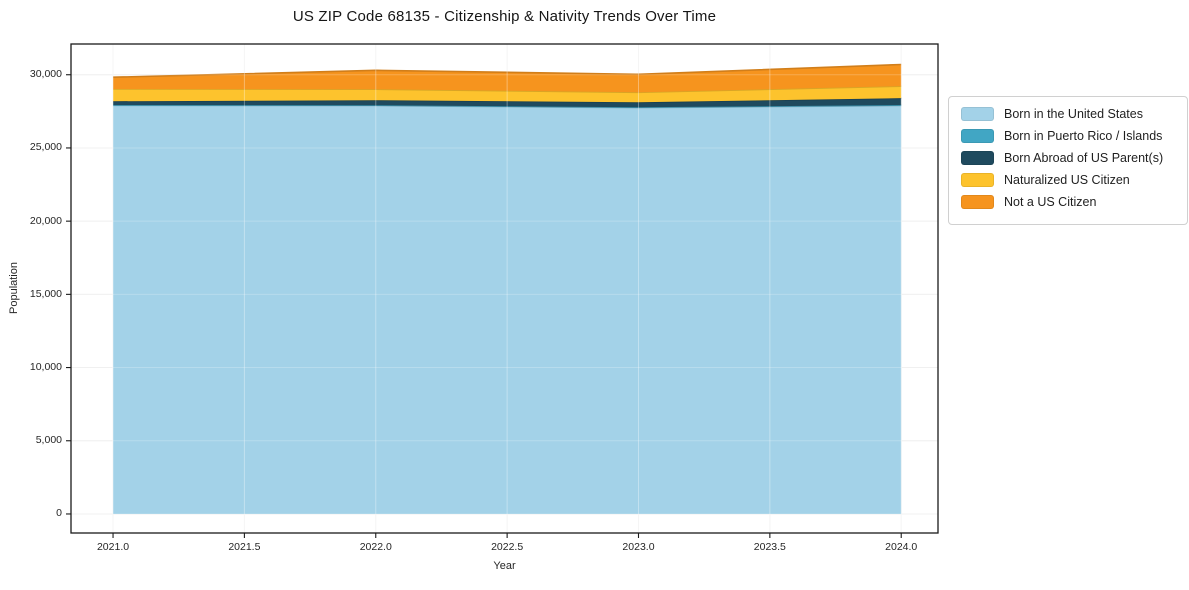 This screenshot has width=1189, height=590. I want to click on y-tick-label: 30,000, so click(45, 74).